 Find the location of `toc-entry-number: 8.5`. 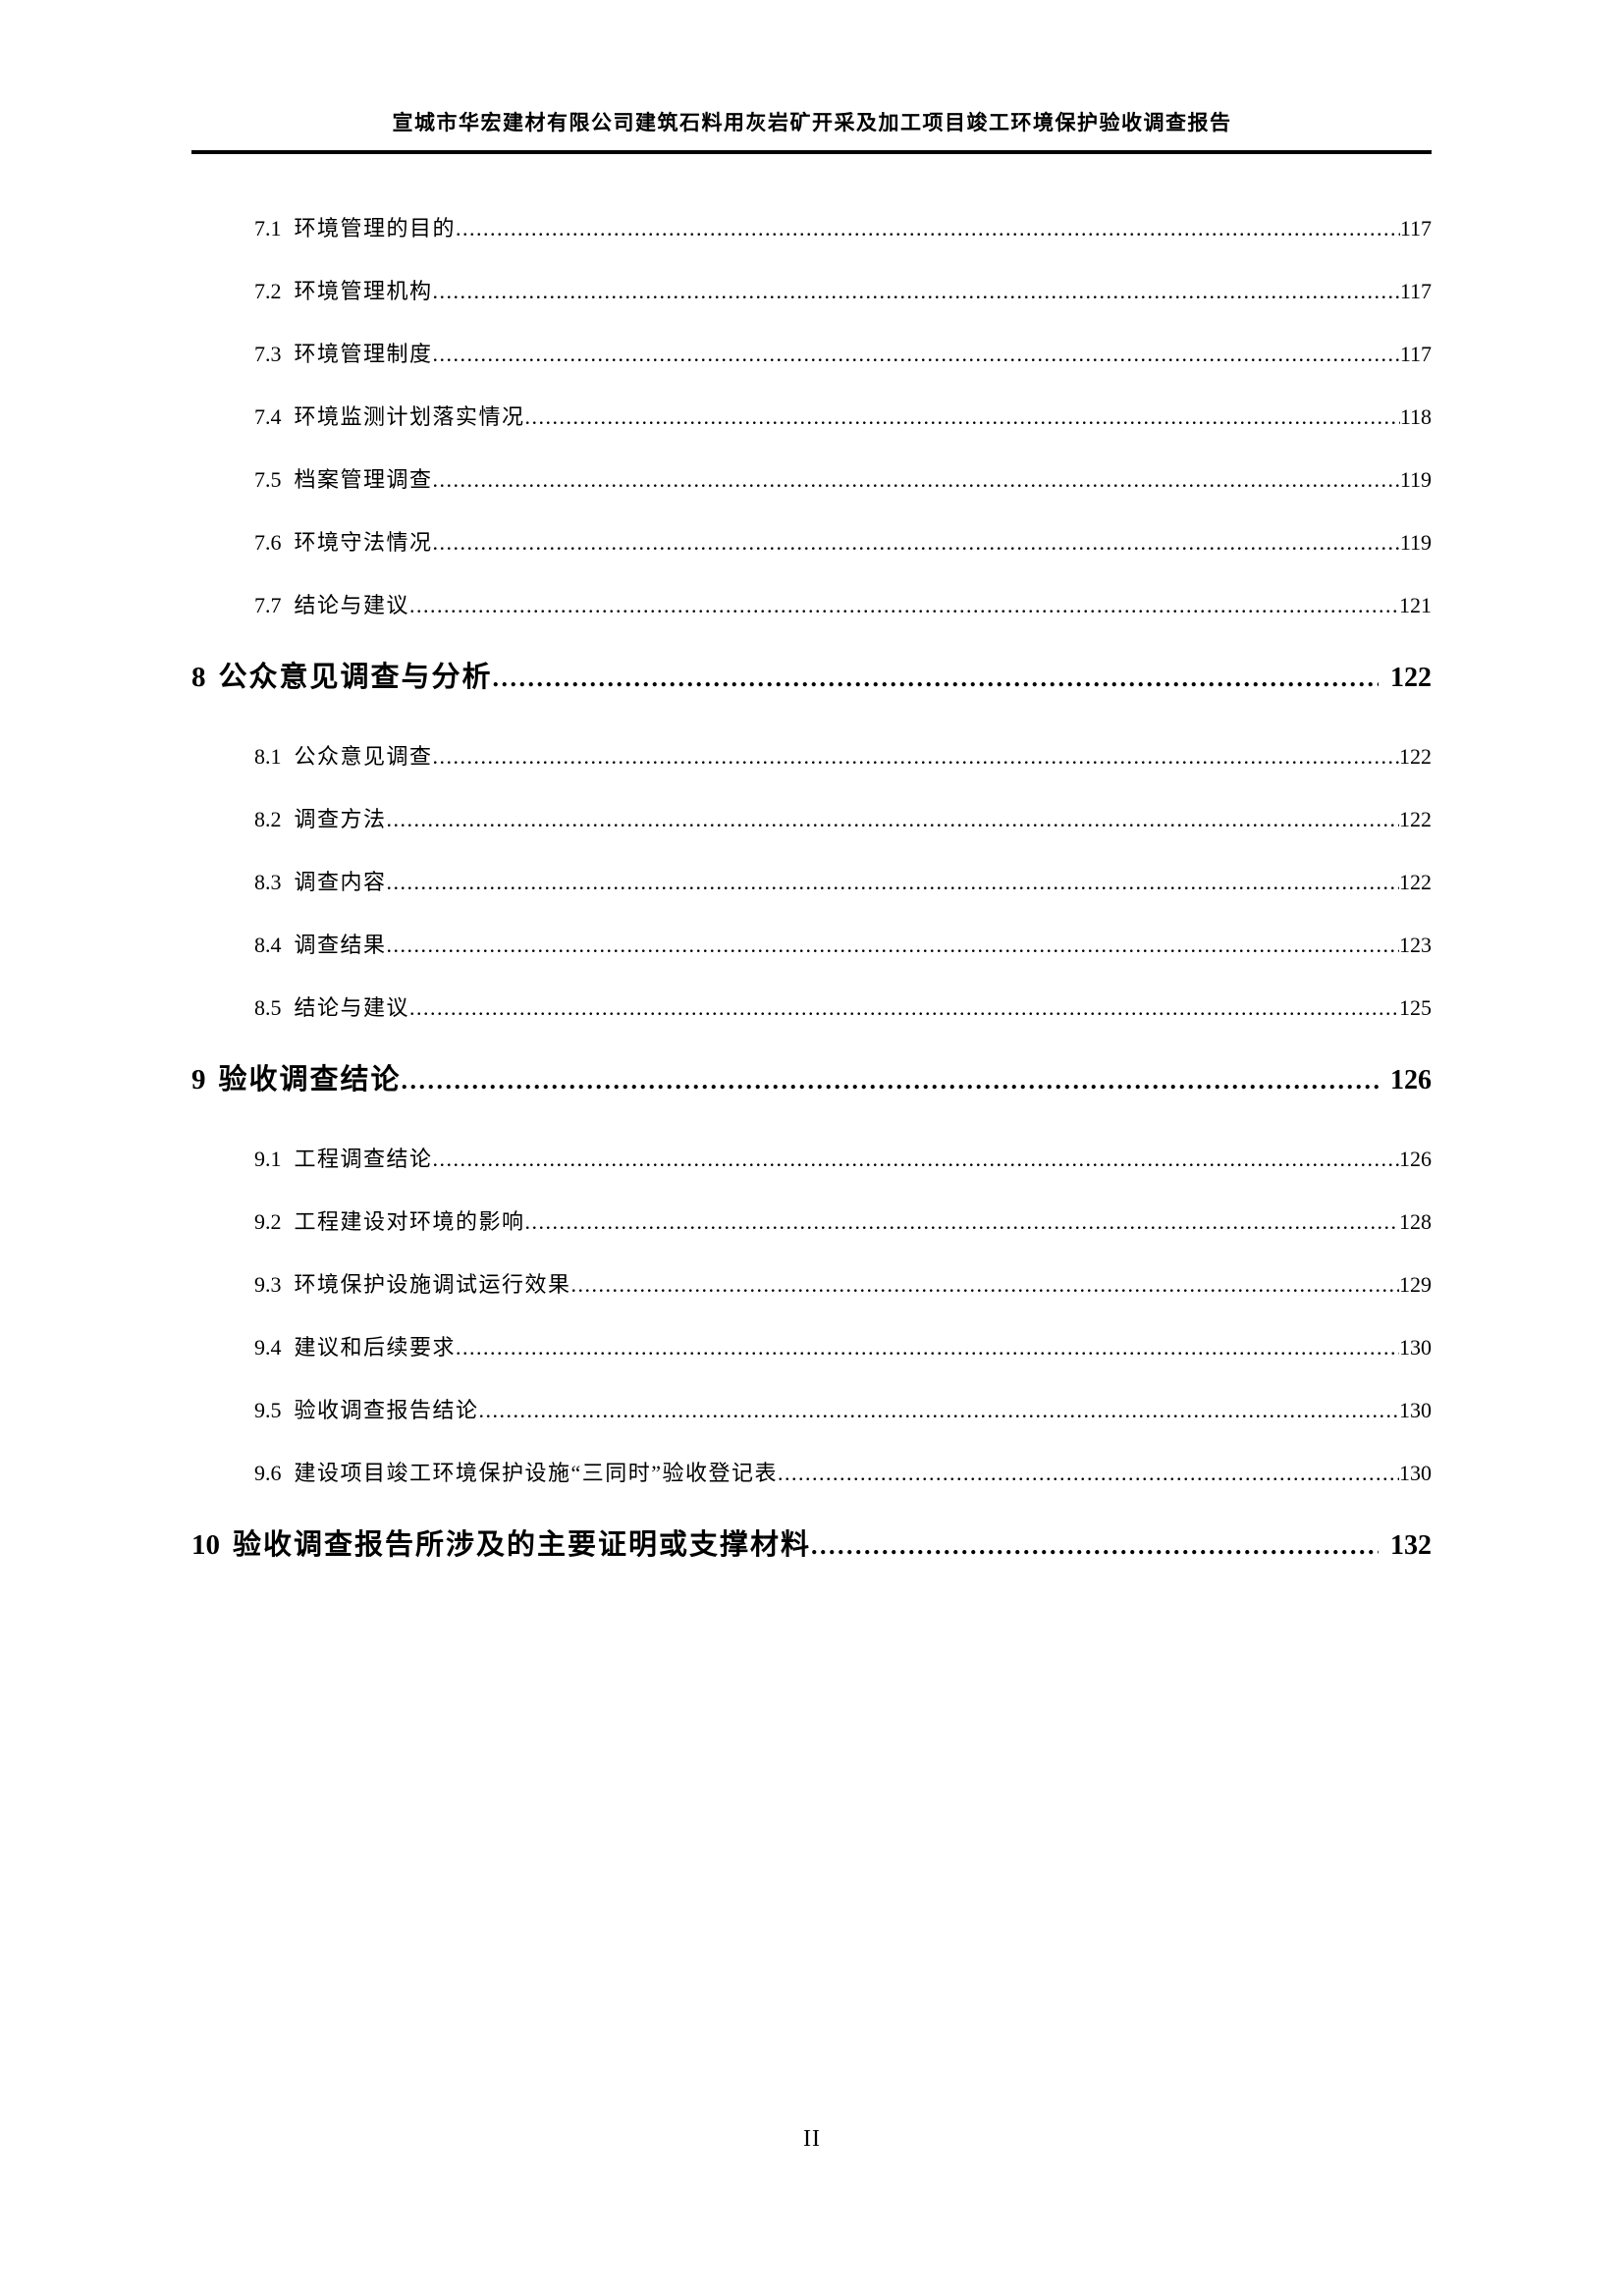

toc-entry-number: 8.5 is located at coordinates (268, 1007).